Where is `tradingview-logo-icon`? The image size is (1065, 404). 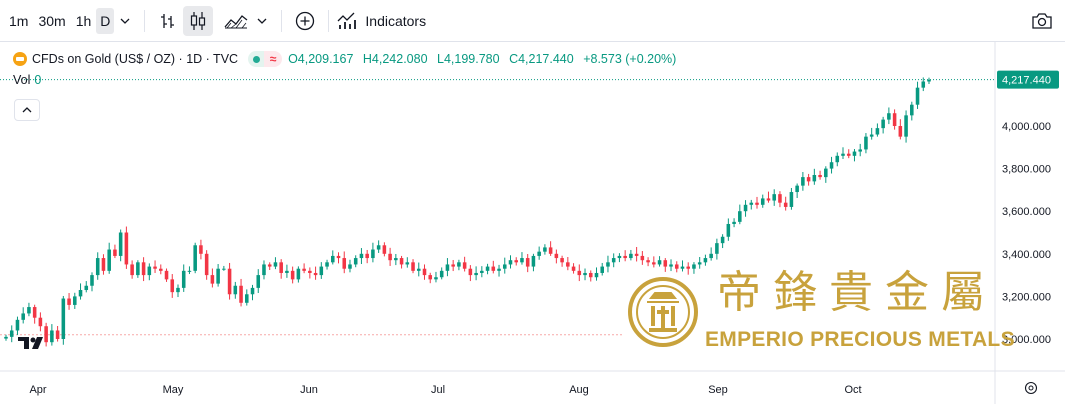 tradingview-logo-icon is located at coordinates (33, 343).